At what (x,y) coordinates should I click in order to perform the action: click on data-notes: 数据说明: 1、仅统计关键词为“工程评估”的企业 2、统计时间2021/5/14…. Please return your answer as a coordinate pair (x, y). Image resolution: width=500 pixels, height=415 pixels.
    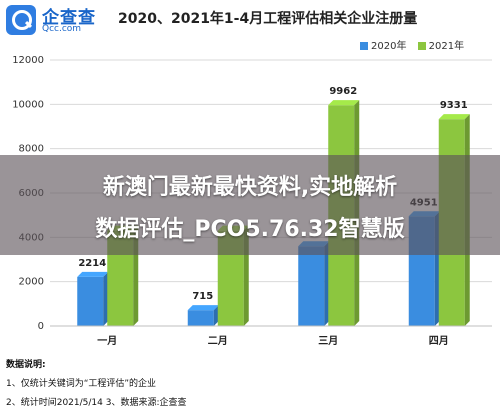
    Looking at the image, I should click on (96, 384).